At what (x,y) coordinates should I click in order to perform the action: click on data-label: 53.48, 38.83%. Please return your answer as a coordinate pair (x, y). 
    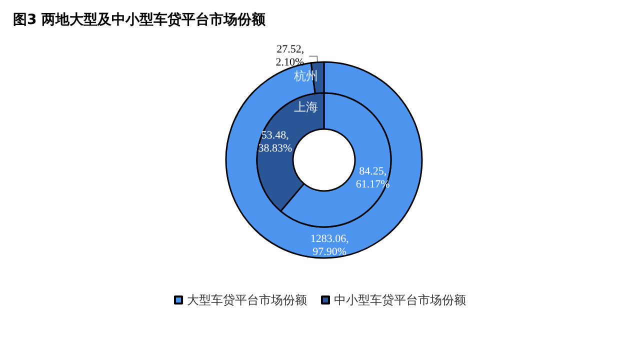
    Looking at the image, I should click on (275, 142).